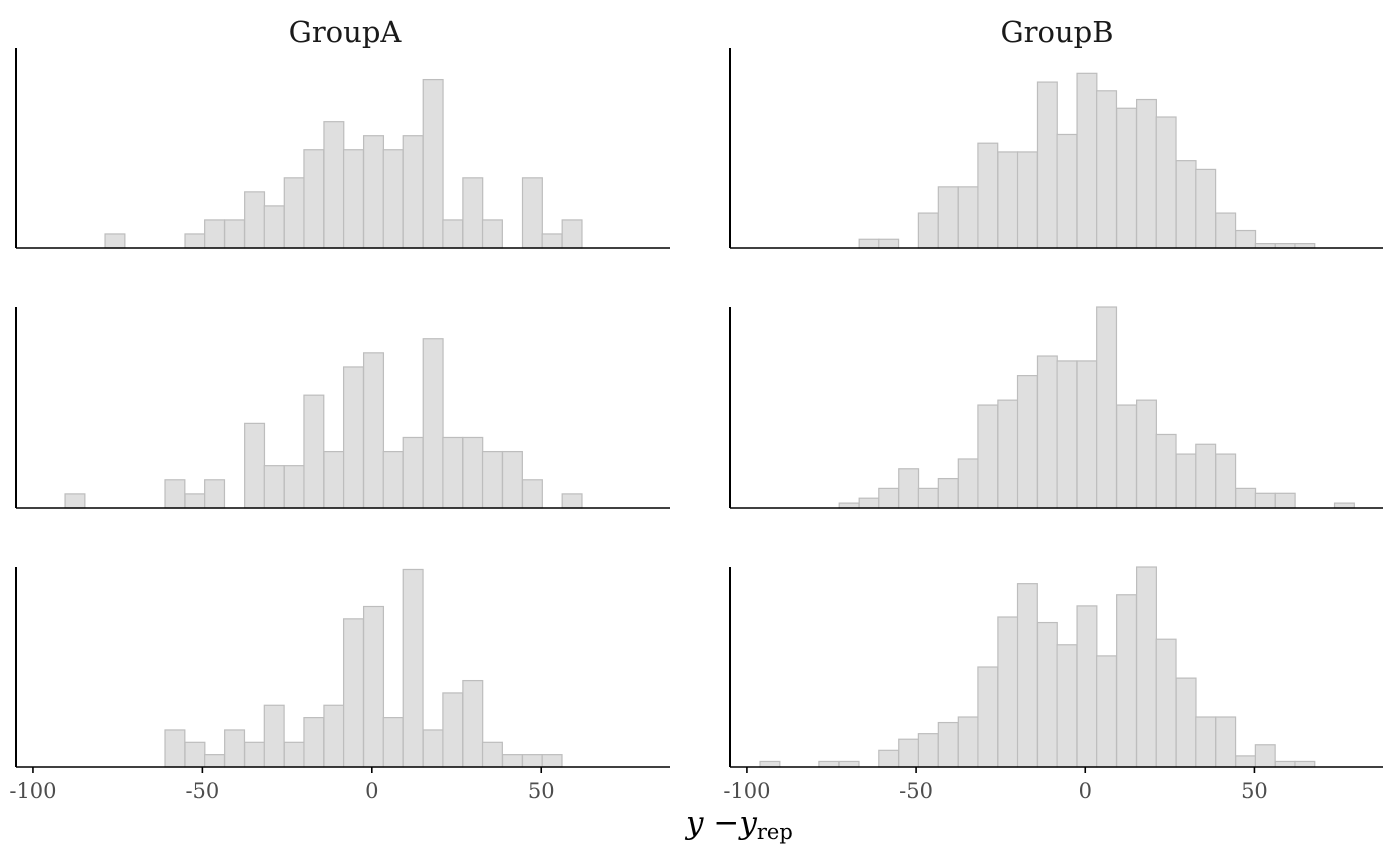 Image resolution: width=1400 pixels, height=866 pixels. What do you see at coordinates (1056, 32) in the screenshot?
I see `strip-label-groupb: GroupB` at bounding box center [1056, 32].